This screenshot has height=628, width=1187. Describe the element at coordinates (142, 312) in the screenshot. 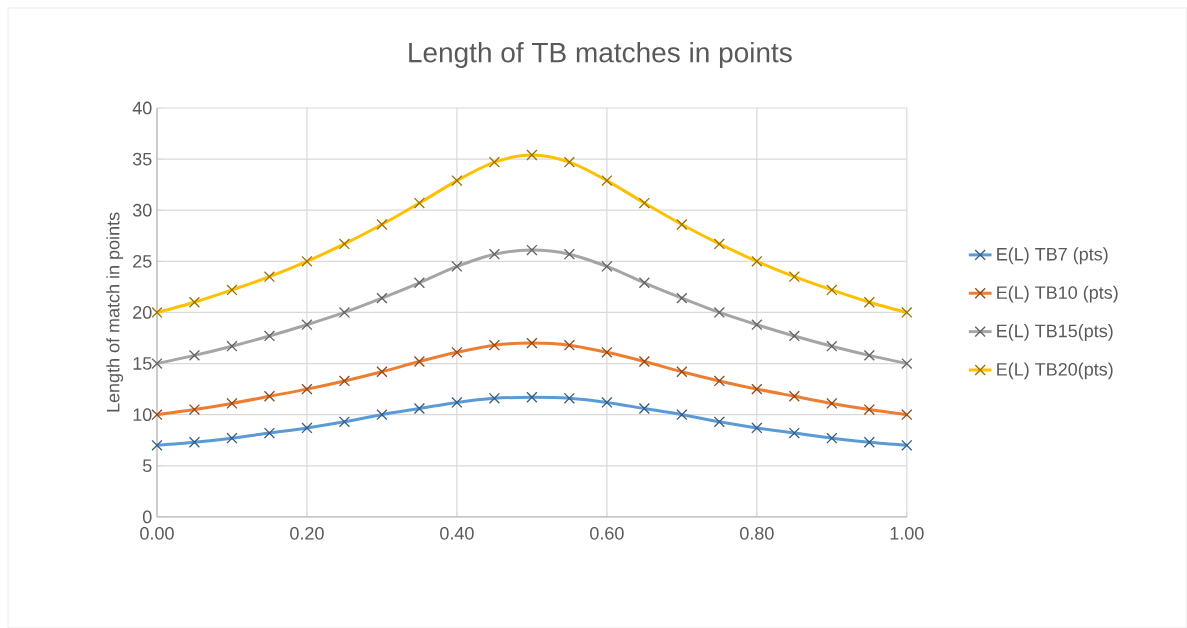

I see `y-tick-label: 20` at that location.